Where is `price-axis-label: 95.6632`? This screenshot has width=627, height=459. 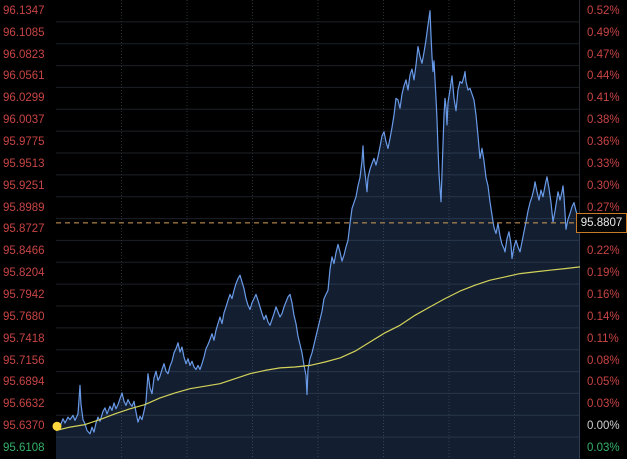
price-axis-label: 95.6632 is located at coordinates (24, 404).